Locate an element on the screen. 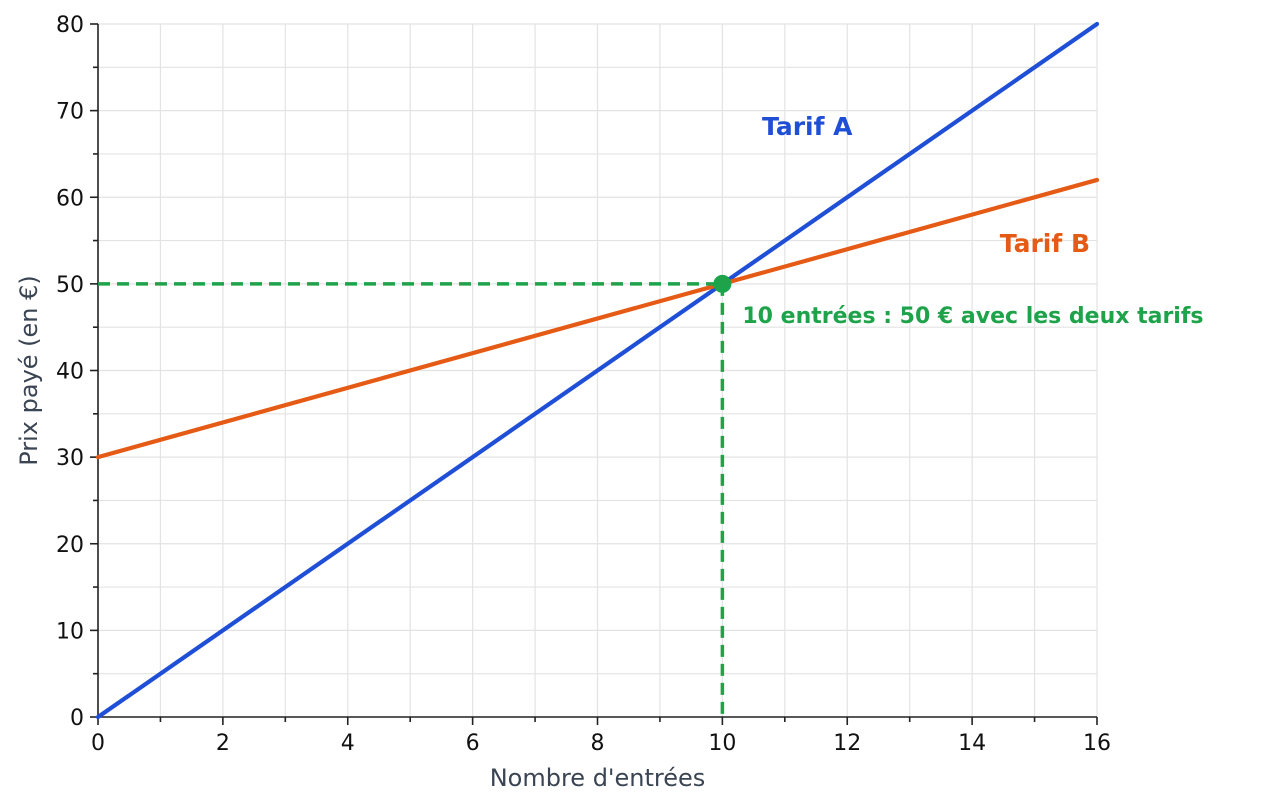 The height and width of the screenshot is (808, 1283). intersection-annotation: 10 entrées : 50 € avec les deux tarifs is located at coordinates (972, 316).